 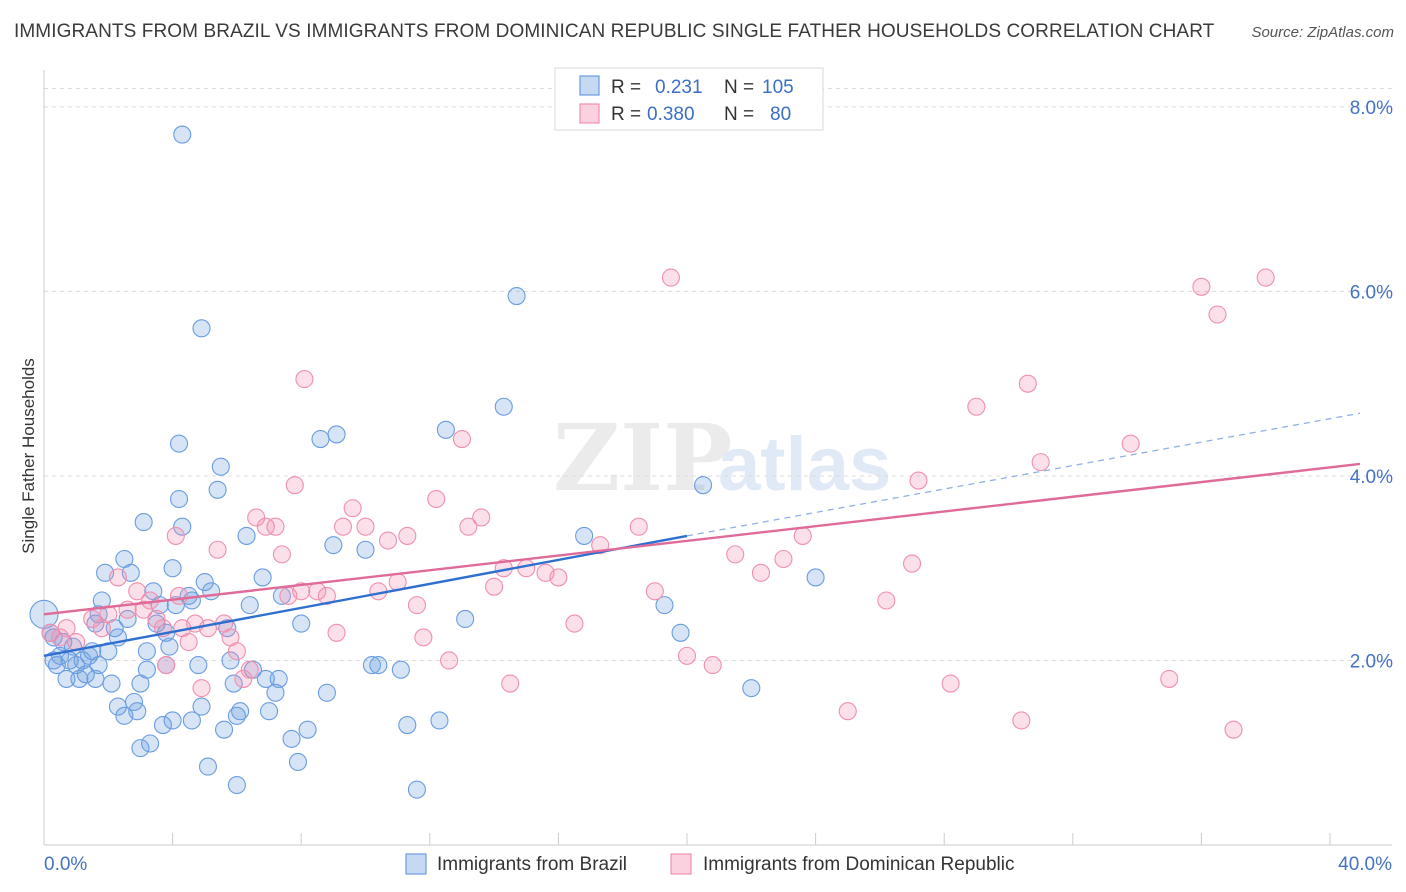 What do you see at coordinates (28, 456) in the screenshot?
I see `y-axis-label: Single Father Households` at bounding box center [28, 456].